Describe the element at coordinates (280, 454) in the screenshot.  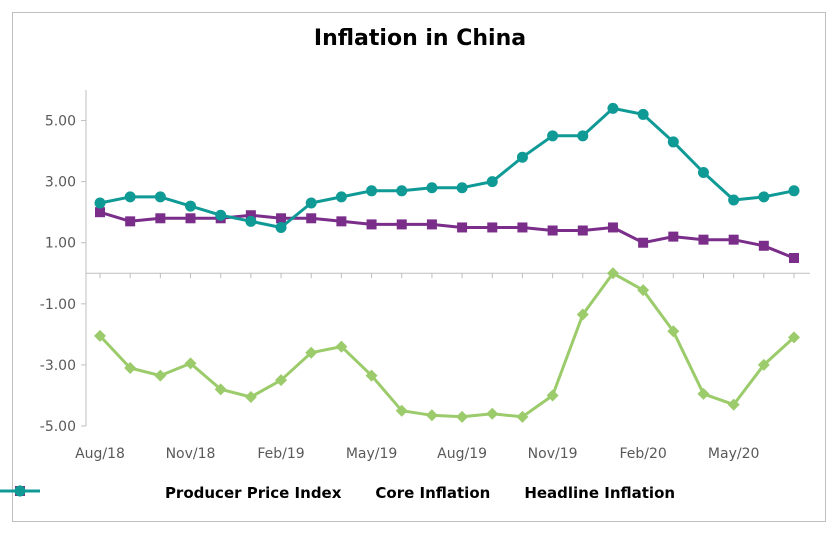
I see `x-tick-label: Feb/19` at that location.